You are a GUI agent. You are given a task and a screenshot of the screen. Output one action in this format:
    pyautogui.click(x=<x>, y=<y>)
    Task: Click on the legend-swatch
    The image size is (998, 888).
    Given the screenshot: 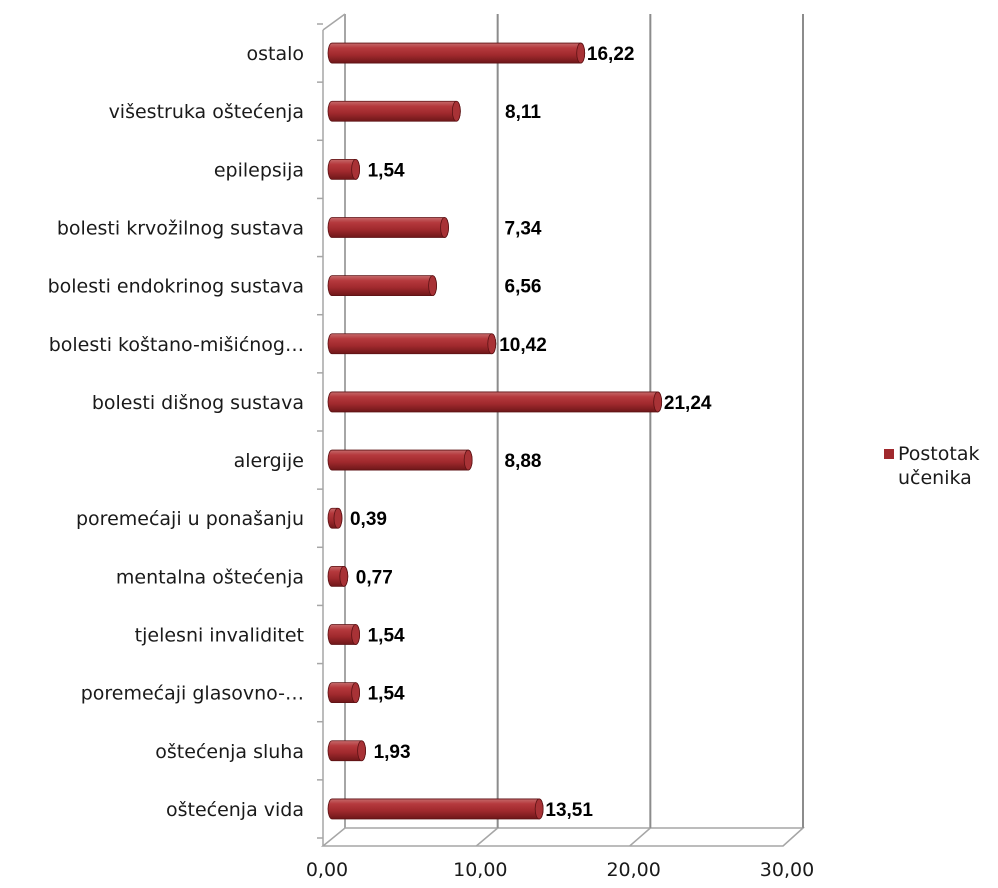 What is the action you would take?
    pyautogui.click(x=889, y=454)
    